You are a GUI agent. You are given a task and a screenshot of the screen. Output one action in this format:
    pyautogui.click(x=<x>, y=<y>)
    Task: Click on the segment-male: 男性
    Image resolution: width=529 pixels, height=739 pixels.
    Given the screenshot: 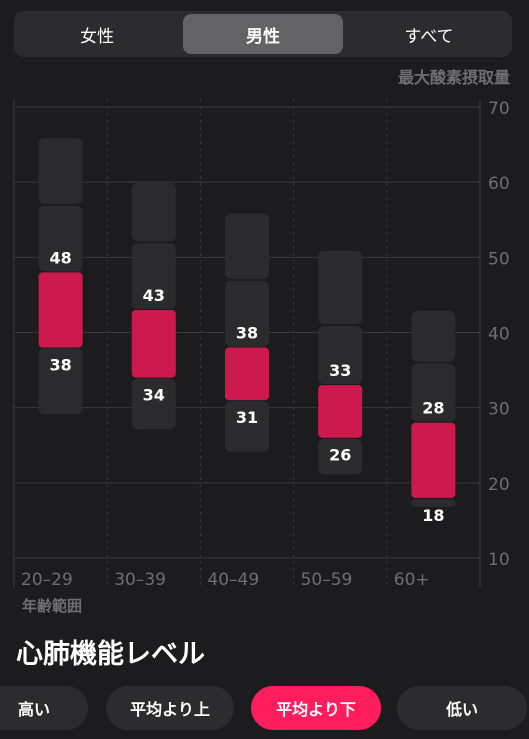 What is the action you would take?
    pyautogui.click(x=263, y=34)
    